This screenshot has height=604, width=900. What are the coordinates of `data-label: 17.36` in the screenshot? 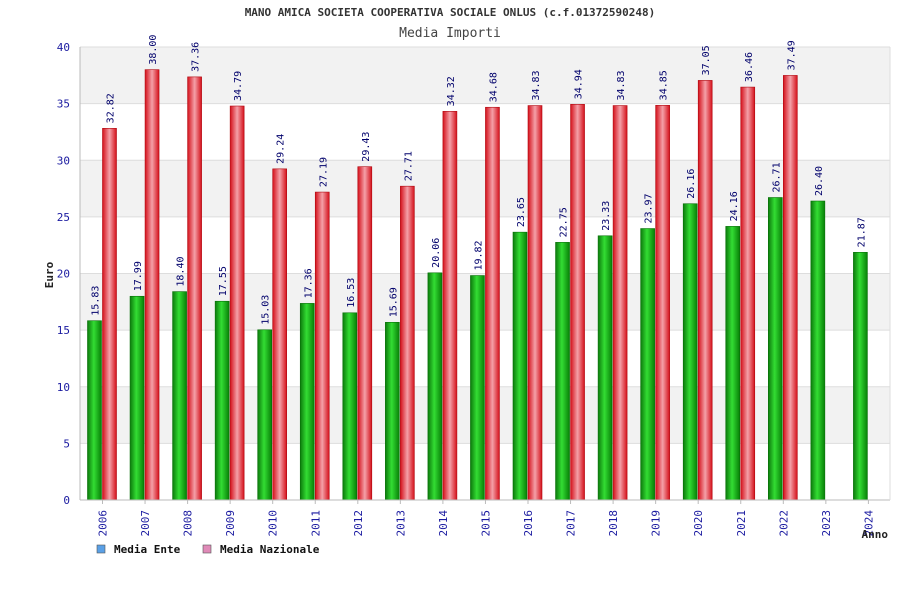 It's located at (308, 283).